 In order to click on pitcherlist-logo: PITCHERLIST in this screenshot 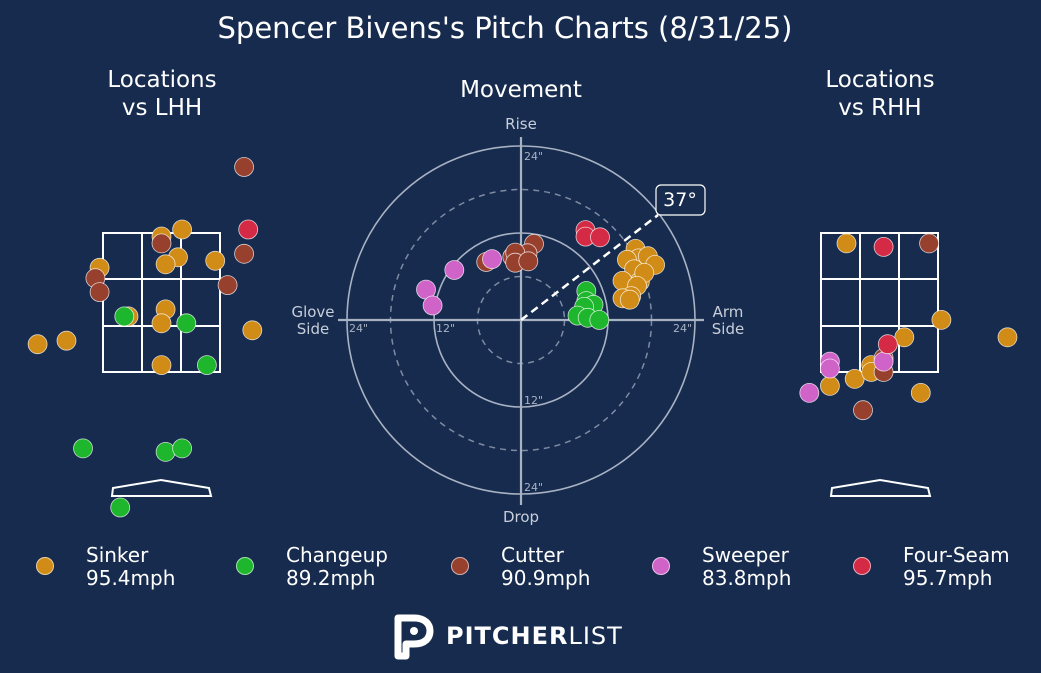, I will do `click(520, 636)`.